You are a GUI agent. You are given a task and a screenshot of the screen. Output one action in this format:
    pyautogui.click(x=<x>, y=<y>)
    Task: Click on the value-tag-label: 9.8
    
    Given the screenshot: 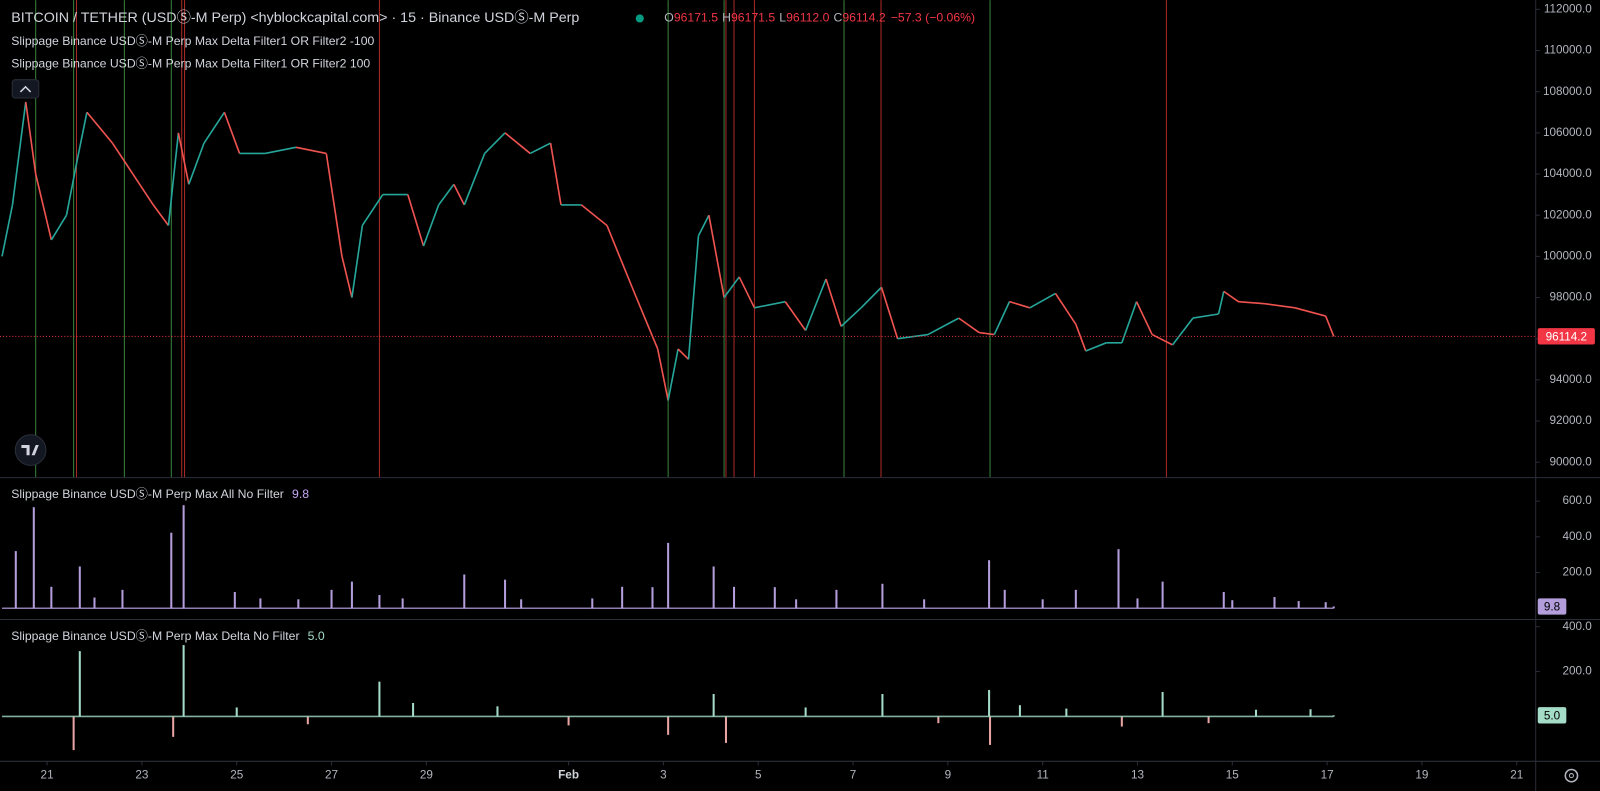 What is the action you would take?
    pyautogui.click(x=1552, y=607)
    